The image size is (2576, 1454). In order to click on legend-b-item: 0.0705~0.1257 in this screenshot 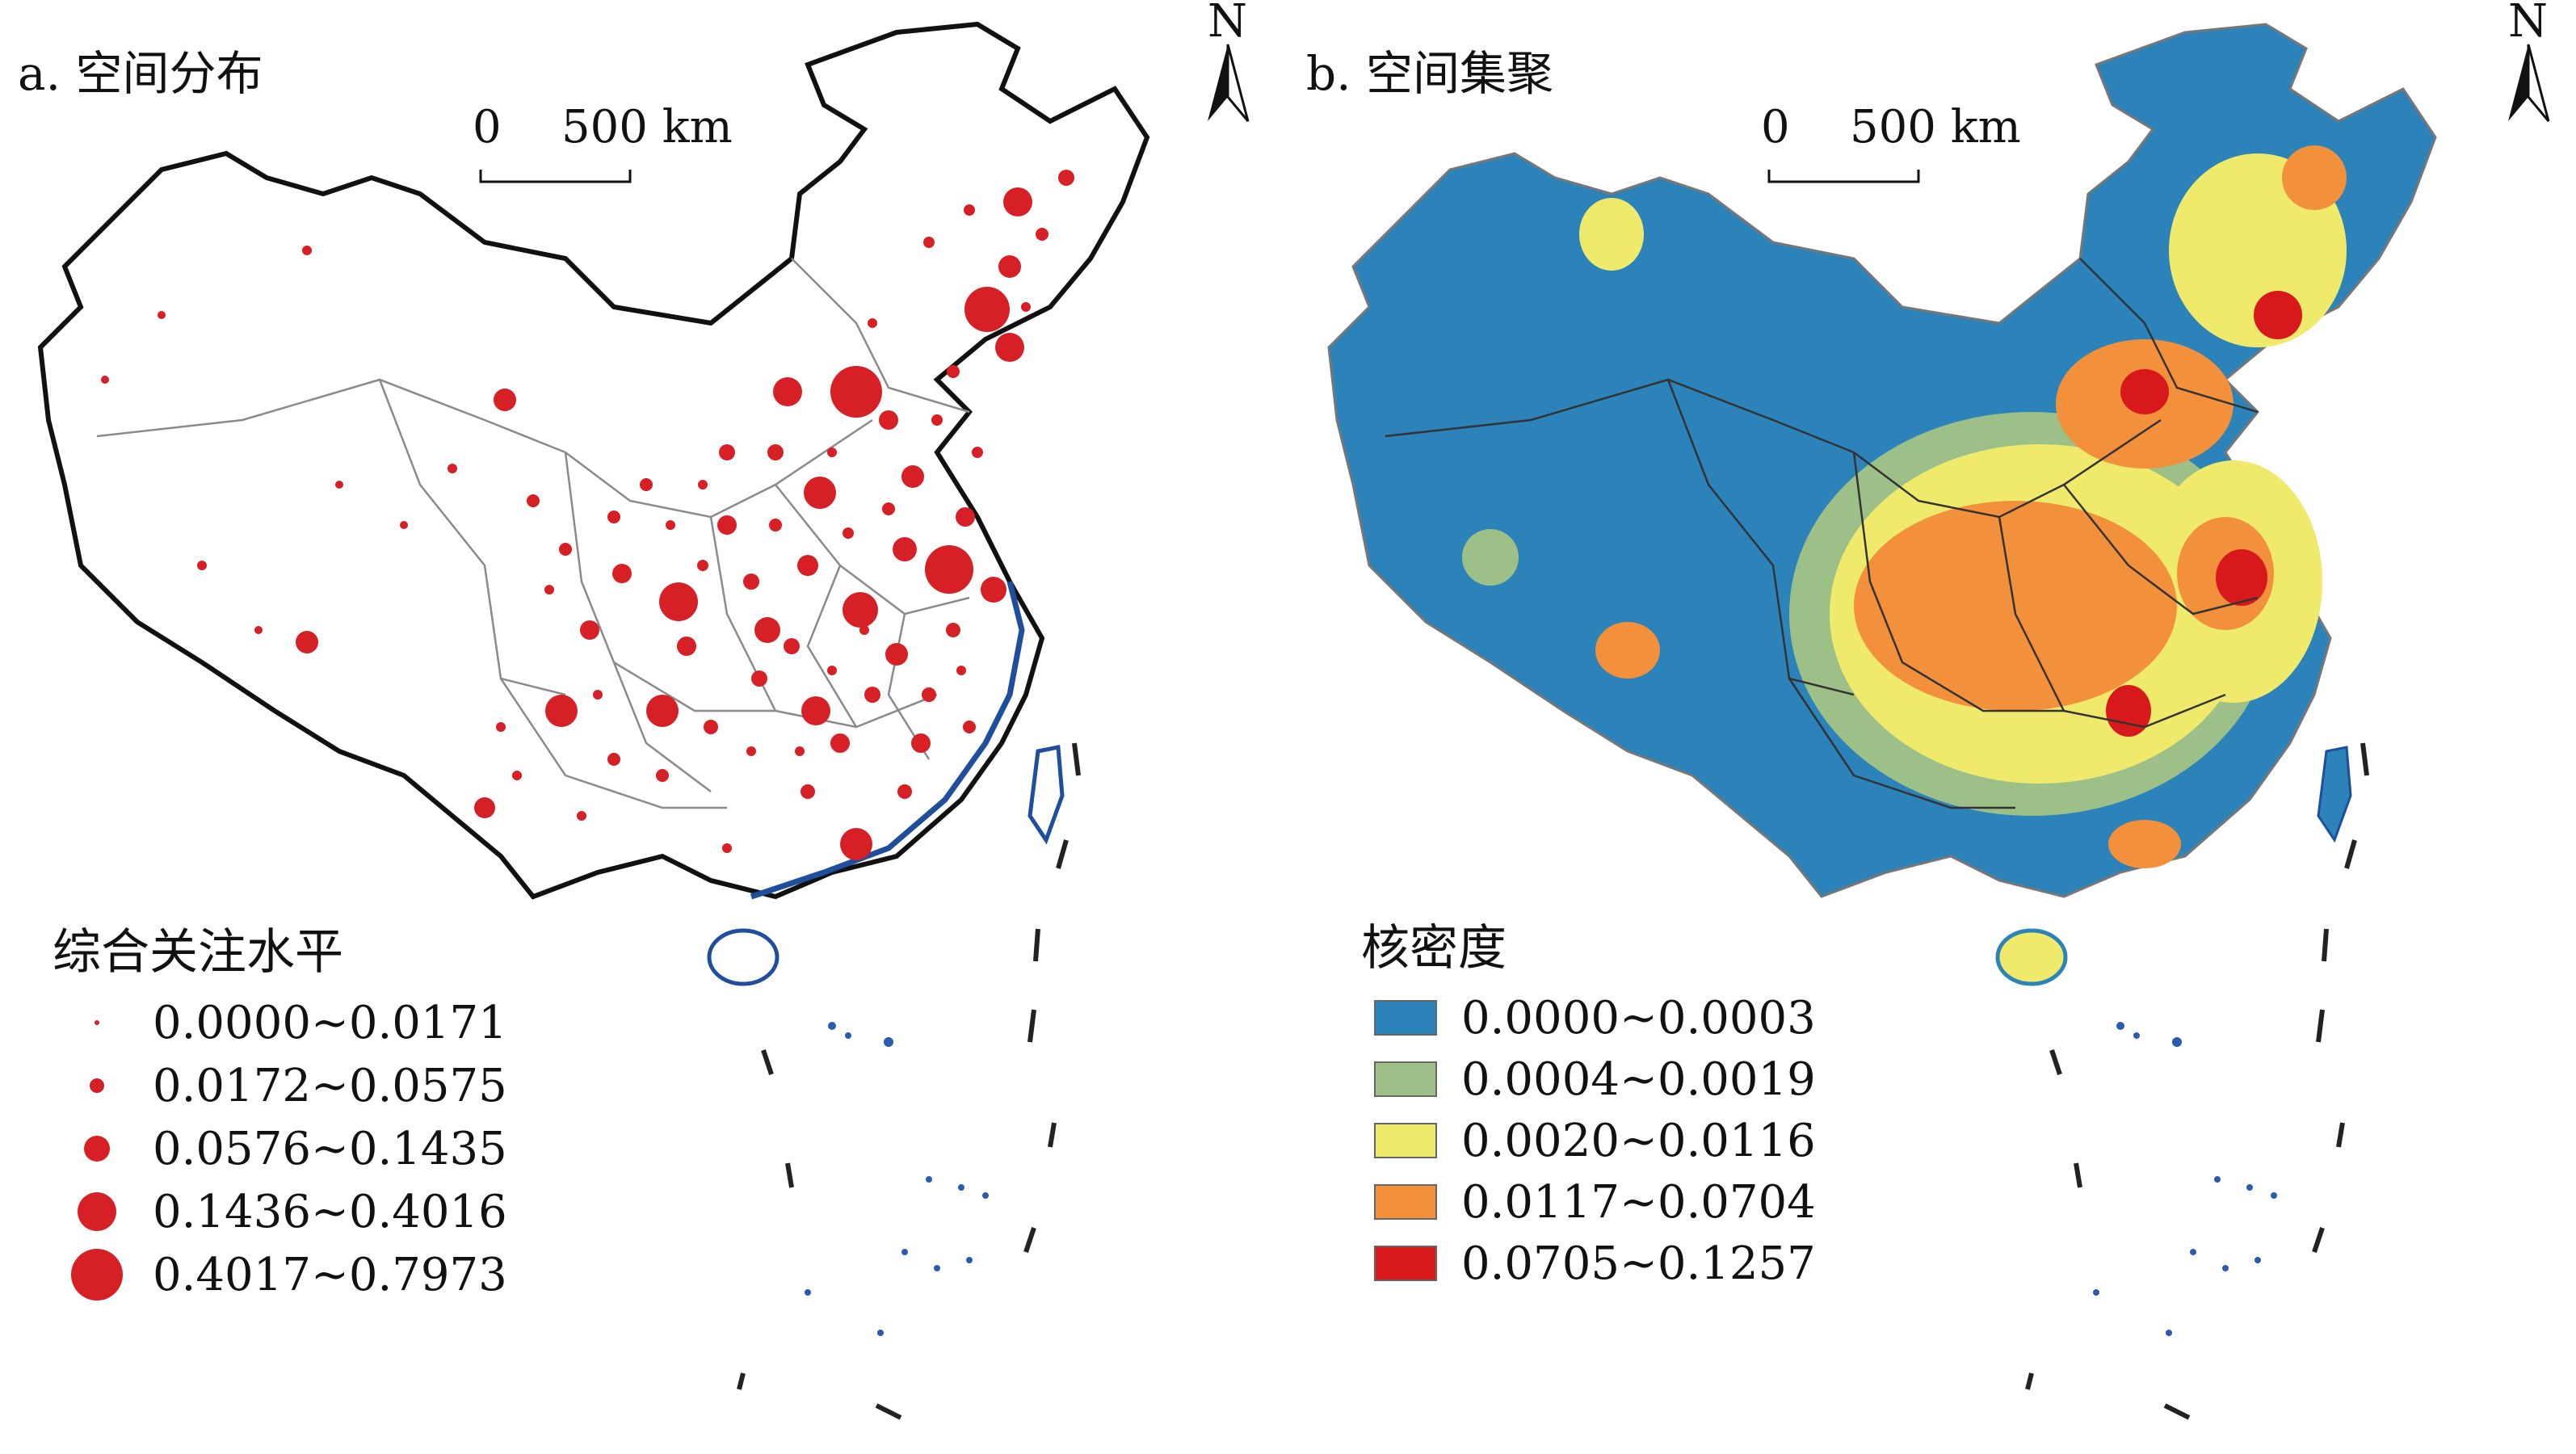, I will do `click(1588, 1263)`.